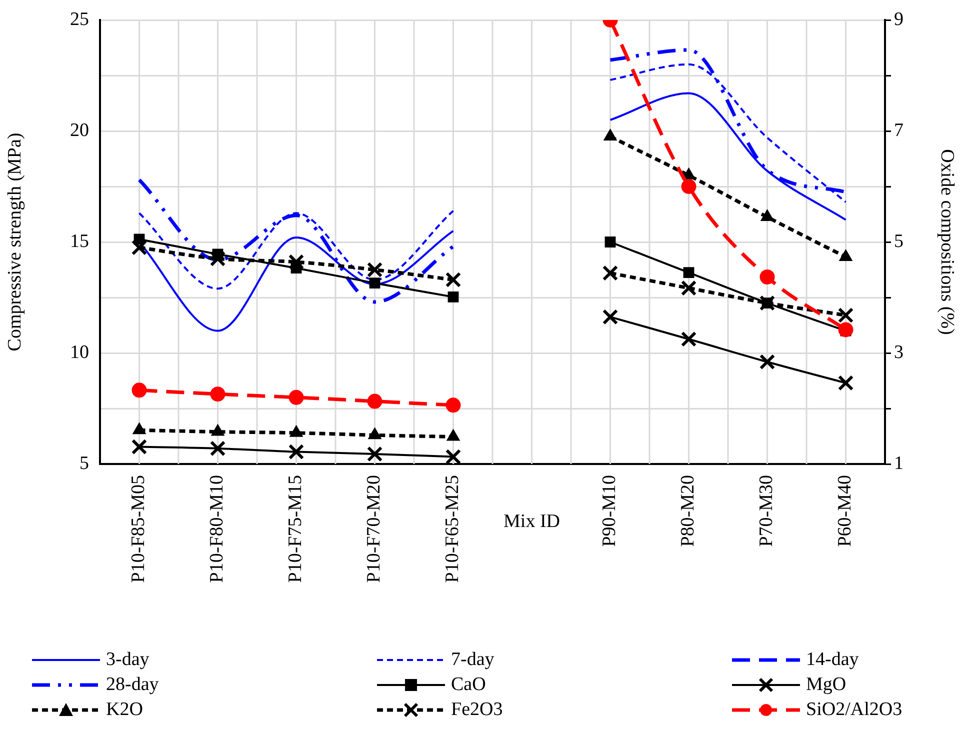 This screenshot has width=962, height=747. Describe the element at coordinates (767, 511) in the screenshot. I see `x-tick-label: P70-M30` at that location.